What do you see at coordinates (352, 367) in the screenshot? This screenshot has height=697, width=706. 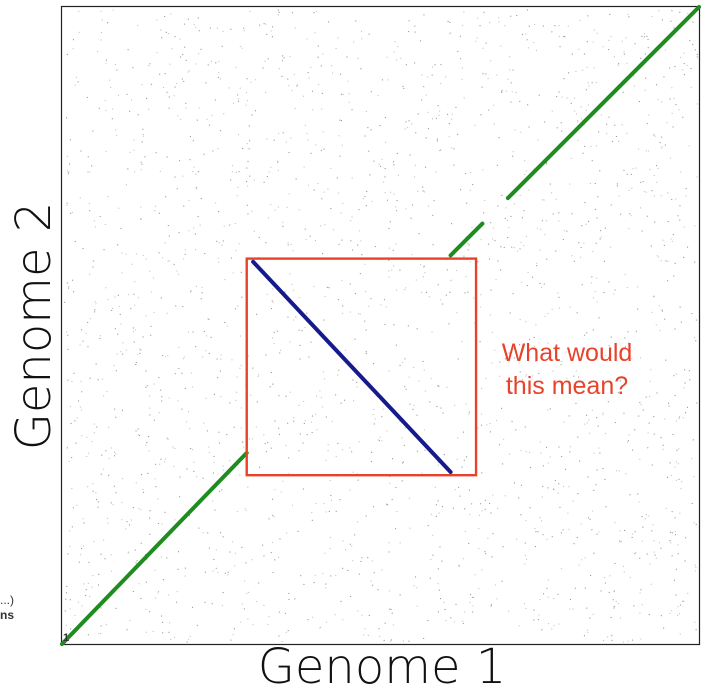 I see `reverse-alignment-segment` at bounding box center [352, 367].